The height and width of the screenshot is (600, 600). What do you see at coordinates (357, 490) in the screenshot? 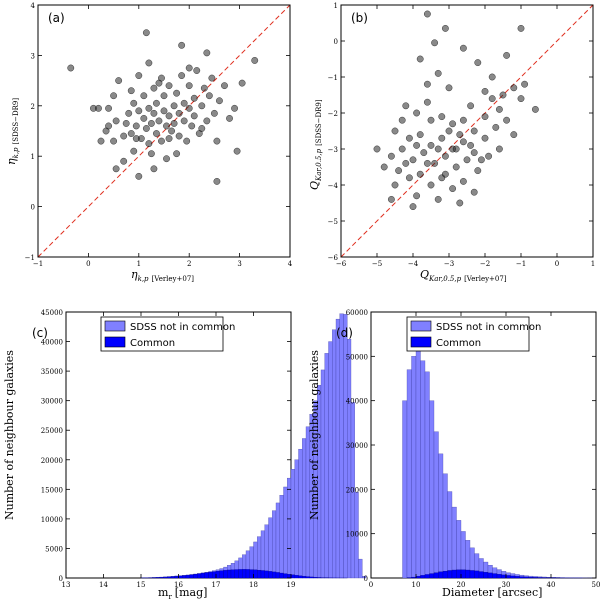
I see `panel-d-ytick-label: 20000` at bounding box center [357, 490].